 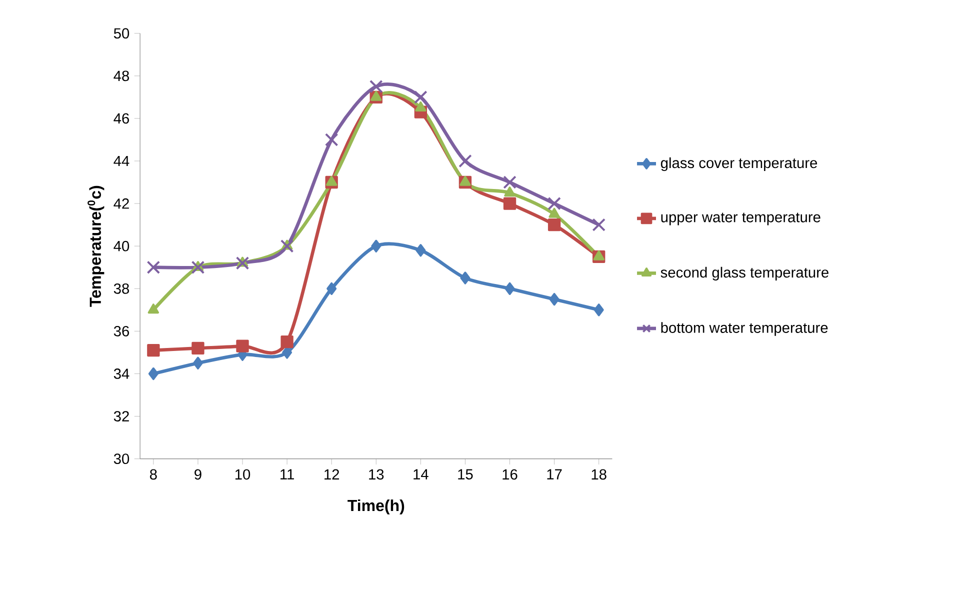 I want to click on y-tick-label: 50, so click(x=122, y=33).